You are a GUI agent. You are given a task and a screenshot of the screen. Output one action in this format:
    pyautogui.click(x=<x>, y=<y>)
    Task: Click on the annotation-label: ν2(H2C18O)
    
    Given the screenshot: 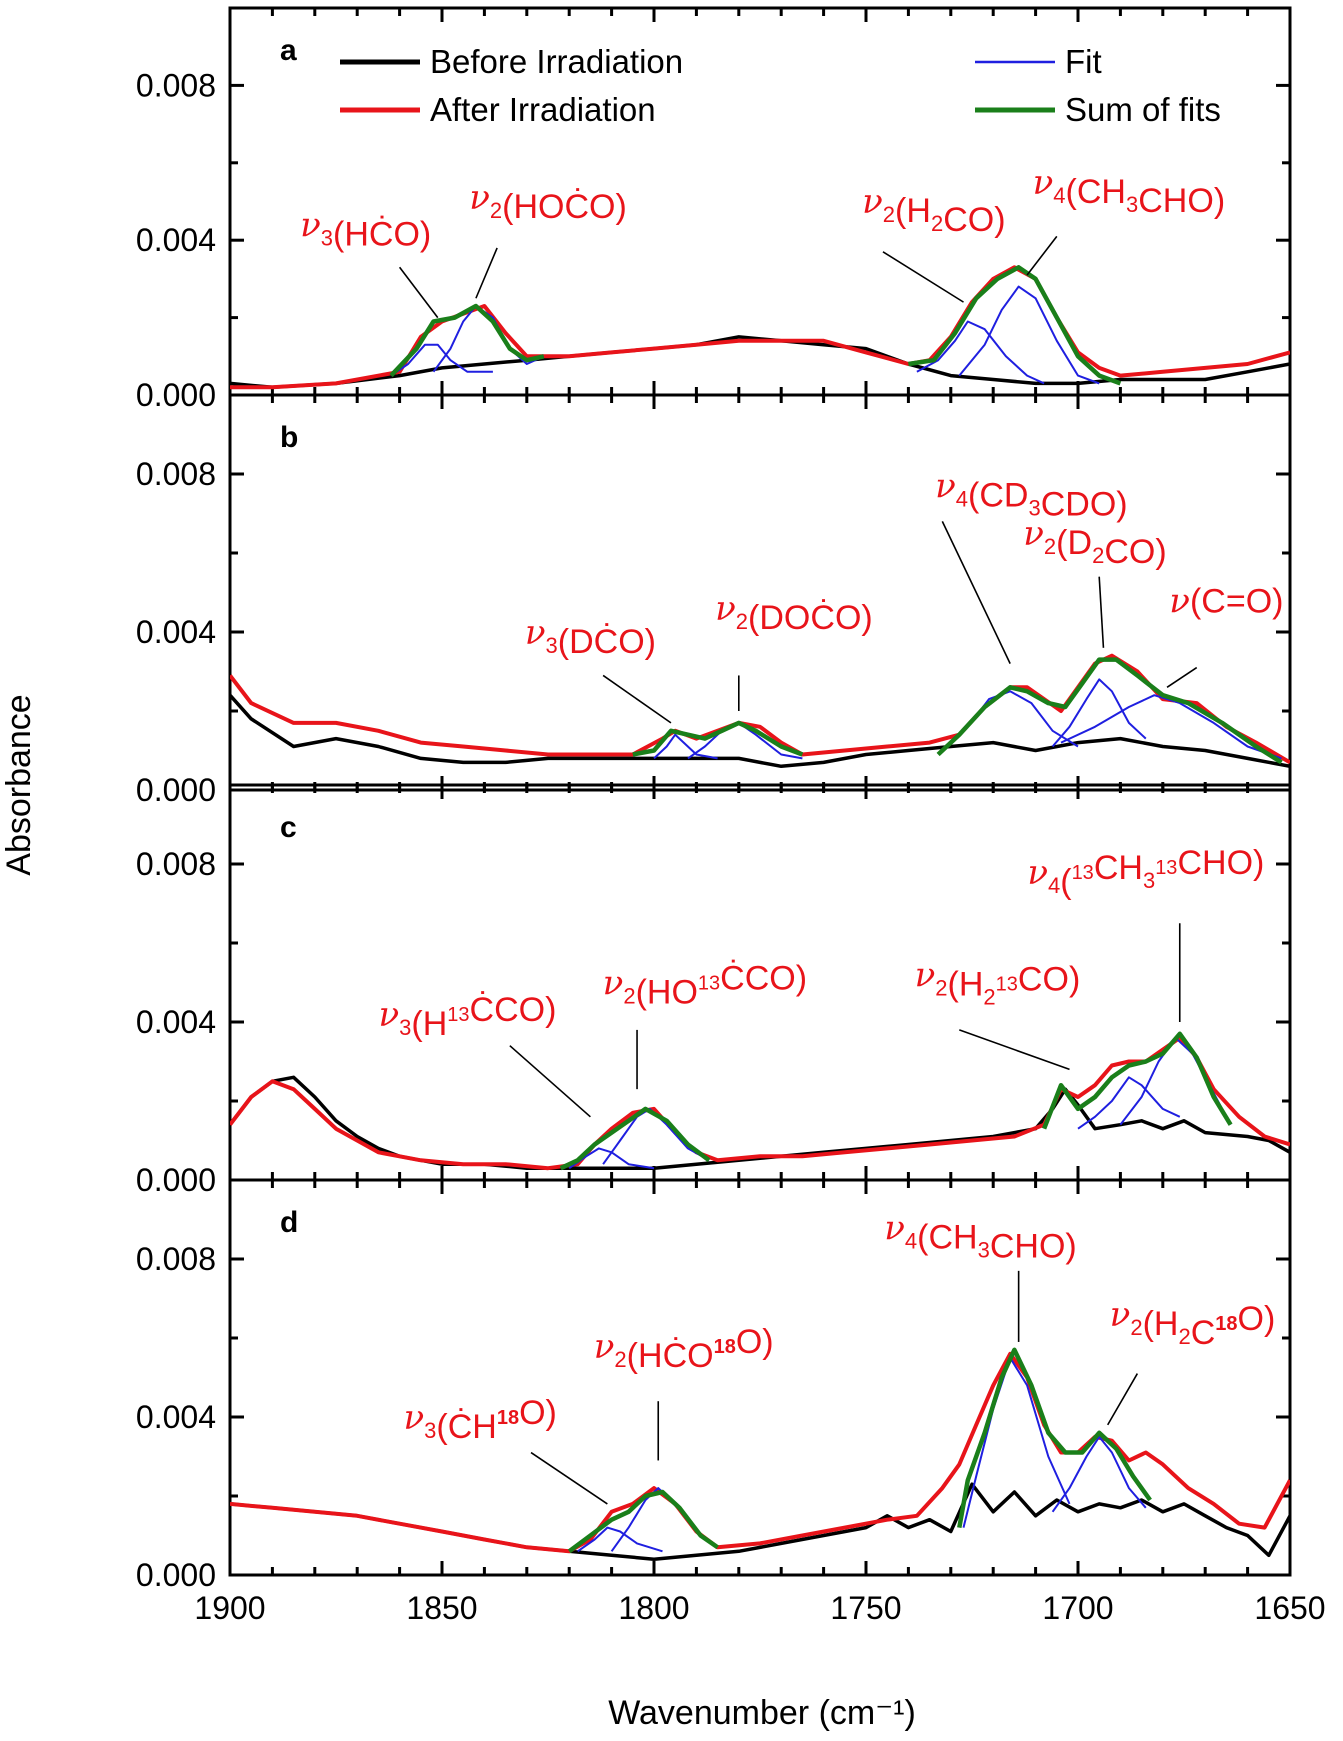 What is the action you would take?
    pyautogui.click(x=1193, y=1323)
    